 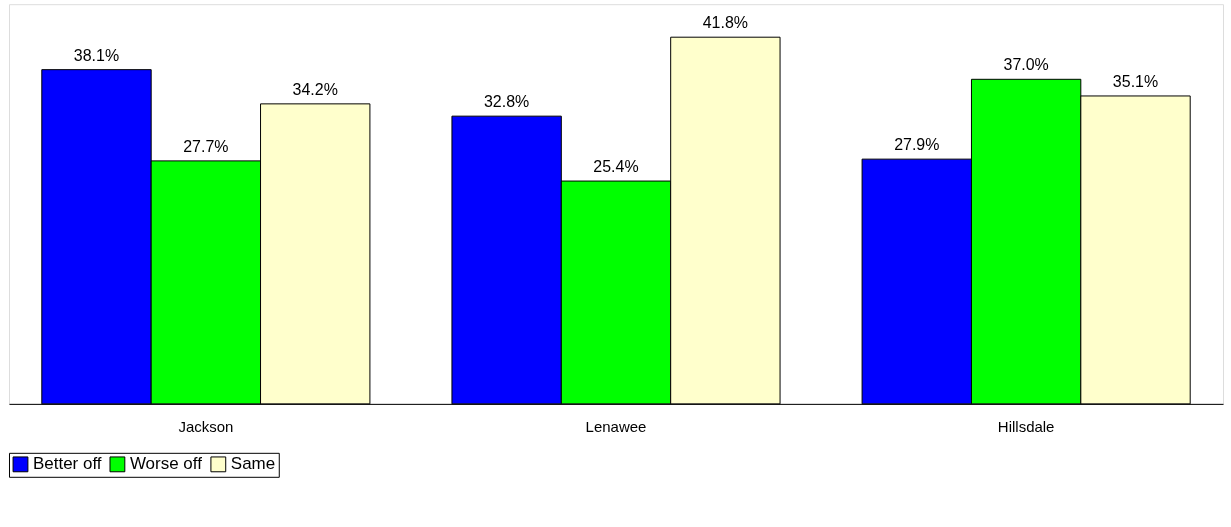 What do you see at coordinates (917, 145) in the screenshot?
I see `data-label: 27.9%` at bounding box center [917, 145].